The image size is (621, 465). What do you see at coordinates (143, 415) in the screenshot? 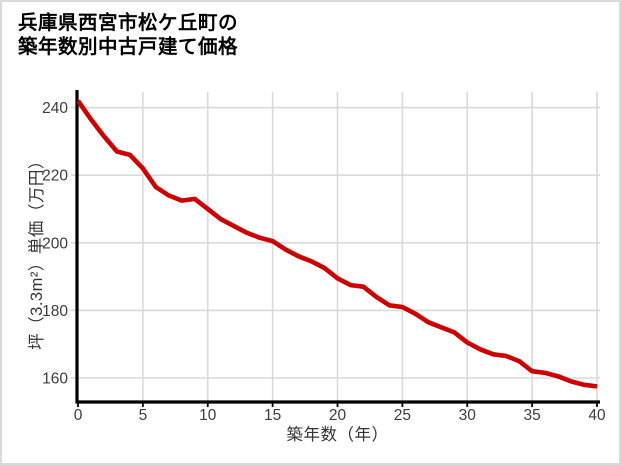
I see `x-tick-label: 5` at bounding box center [143, 415].